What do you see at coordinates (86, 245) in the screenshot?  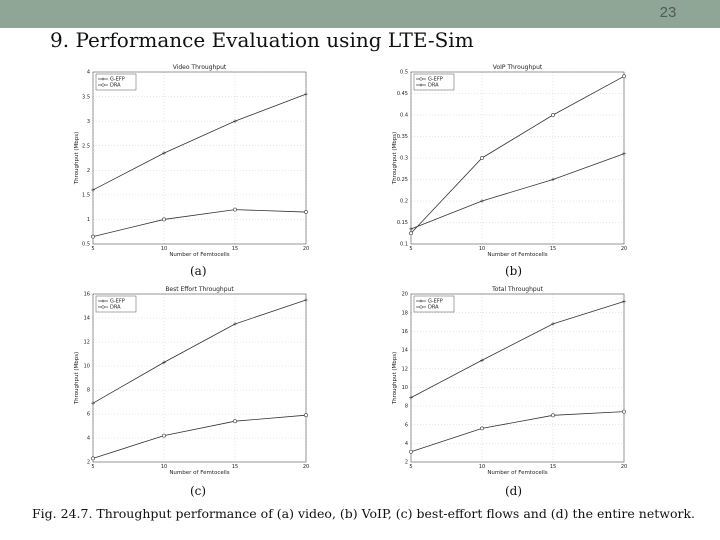 I see `y-tick-label: 0.5` at bounding box center [86, 245].